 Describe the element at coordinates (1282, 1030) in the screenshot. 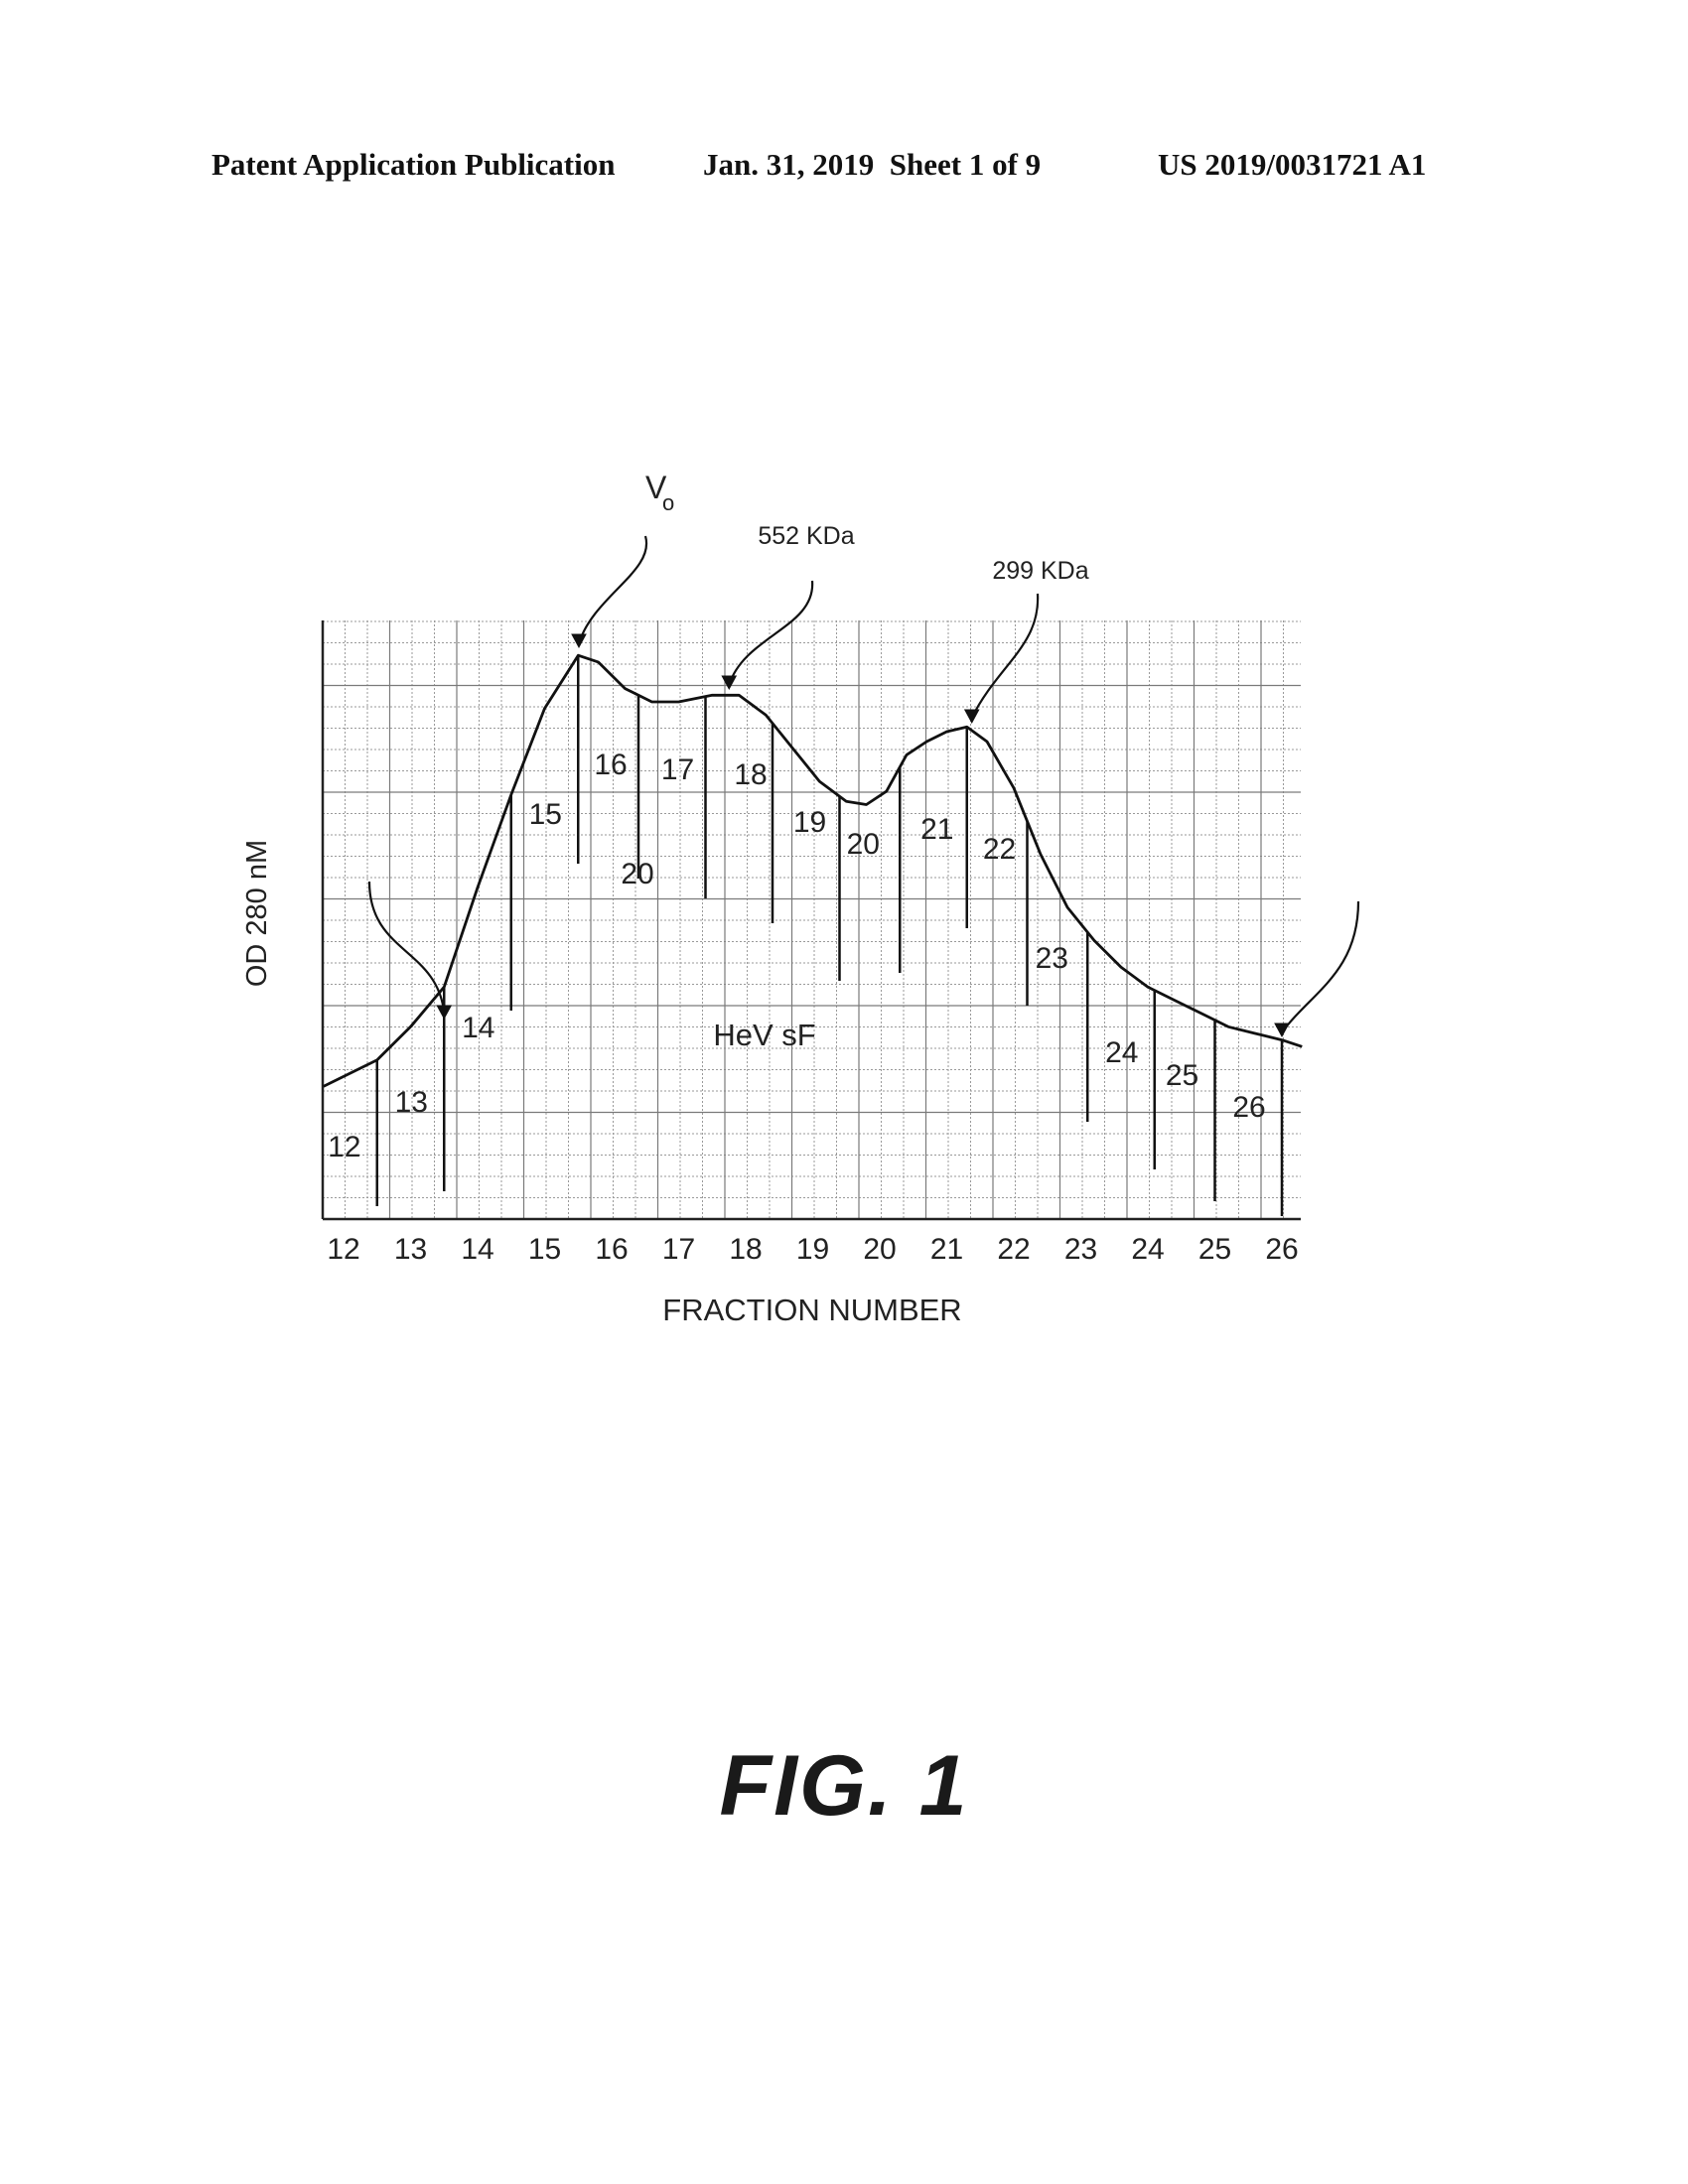

I see `end-arrow-head` at that location.